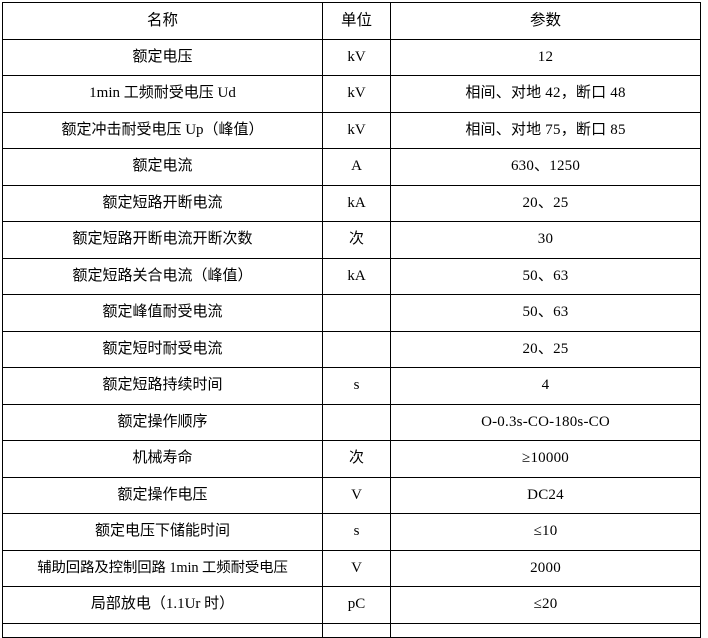 This screenshot has width=708, height=638. I want to click on table-row: 额定短路开断电流开断次数次 30, so click(351, 240).